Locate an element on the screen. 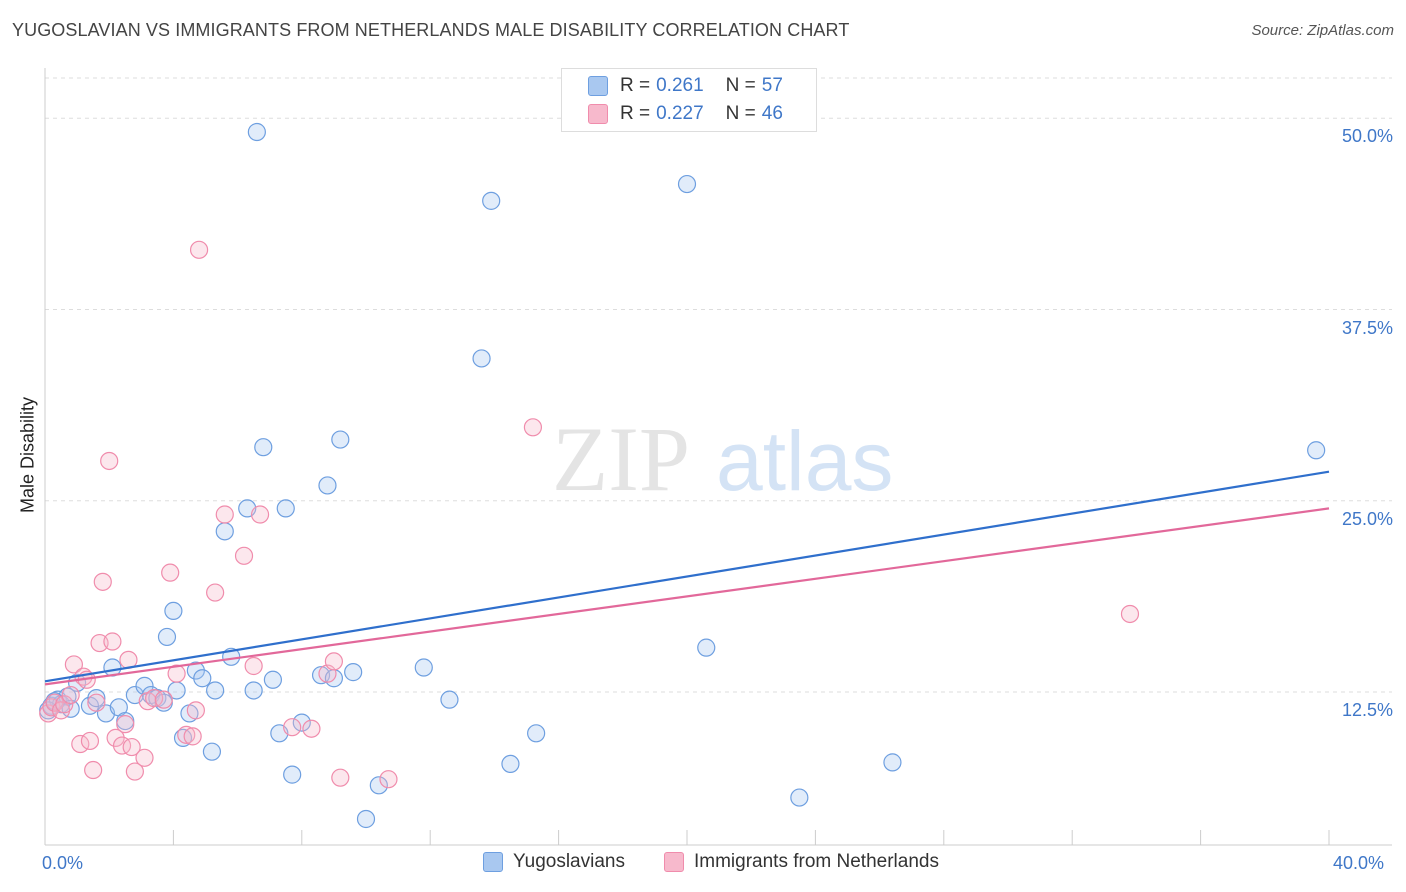  legend-r-value: 0.227 is located at coordinates (680, 113).